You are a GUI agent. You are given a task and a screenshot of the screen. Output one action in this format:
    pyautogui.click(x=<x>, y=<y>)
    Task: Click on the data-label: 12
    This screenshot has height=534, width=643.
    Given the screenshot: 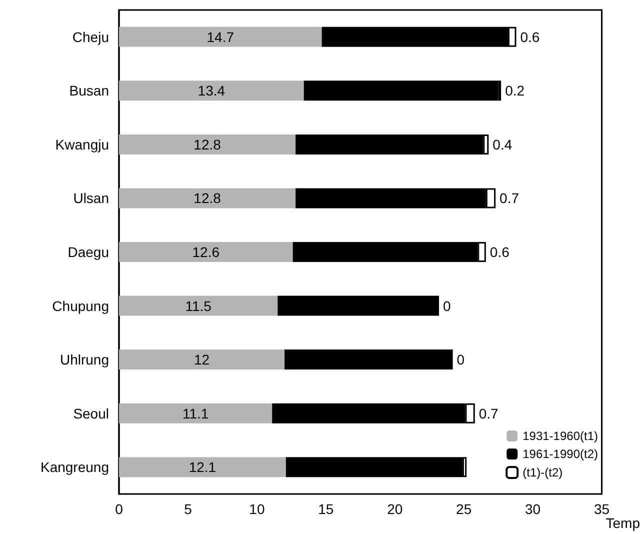 What is the action you would take?
    pyautogui.click(x=202, y=360)
    